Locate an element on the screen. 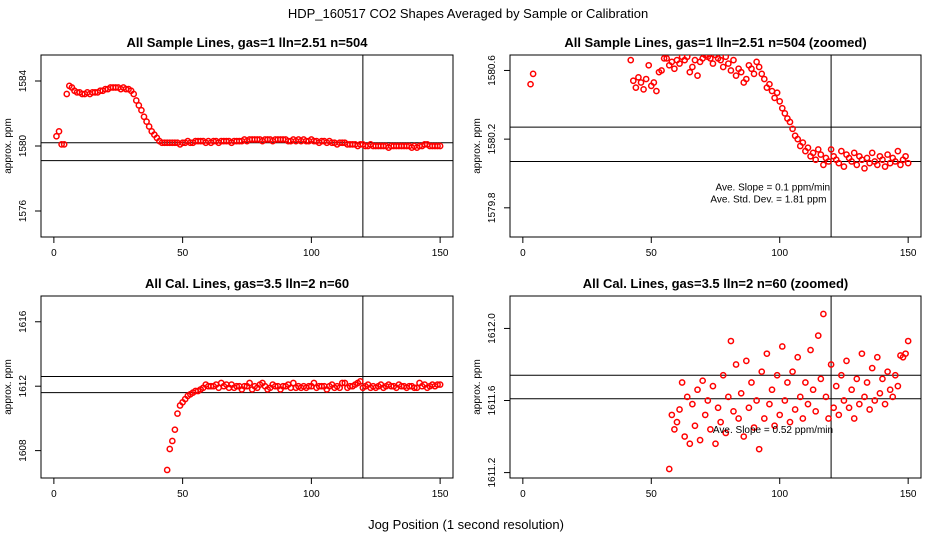 The image size is (936, 540). y-tick-label: 1584 is located at coordinates (23, 80).